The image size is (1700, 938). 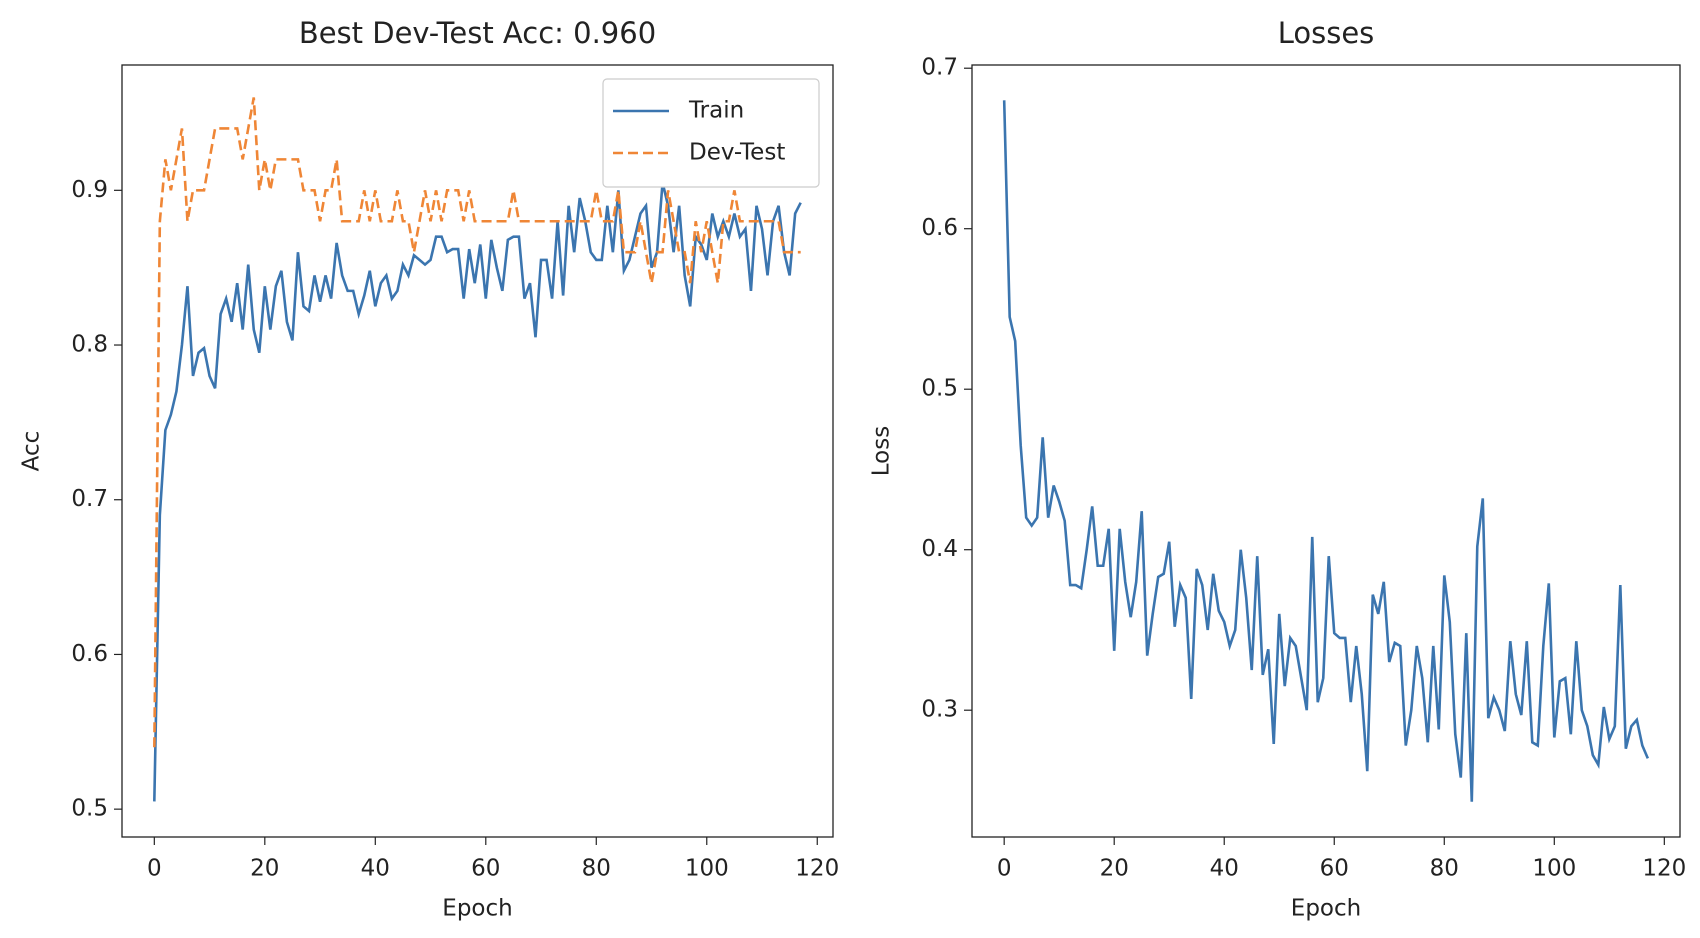 What do you see at coordinates (737, 153) in the screenshot?
I see `legend-label: Dev-Test` at bounding box center [737, 153].